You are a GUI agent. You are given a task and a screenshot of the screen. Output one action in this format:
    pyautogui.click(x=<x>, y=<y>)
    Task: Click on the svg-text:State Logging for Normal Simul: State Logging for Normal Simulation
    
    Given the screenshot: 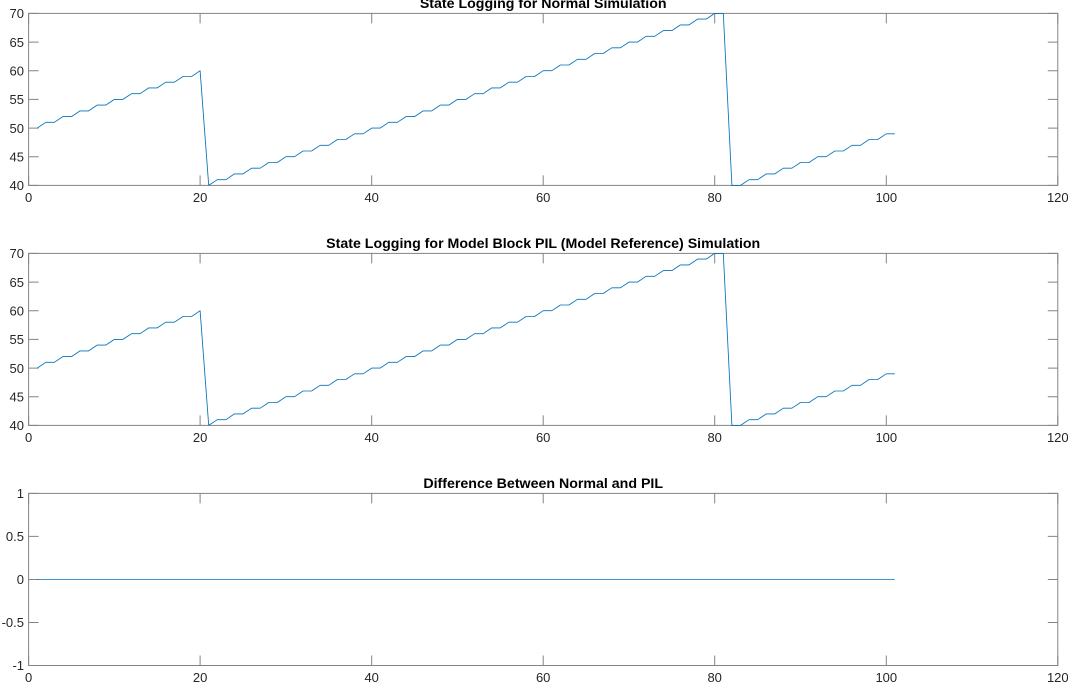 What is the action you would take?
    pyautogui.click(x=543, y=6)
    